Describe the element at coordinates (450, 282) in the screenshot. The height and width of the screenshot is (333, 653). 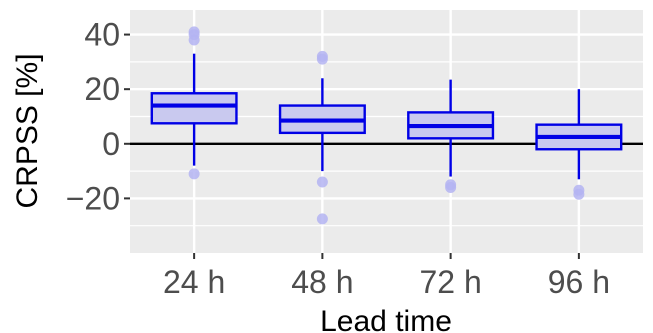
I see `x-tick-label: 72 h` at that location.